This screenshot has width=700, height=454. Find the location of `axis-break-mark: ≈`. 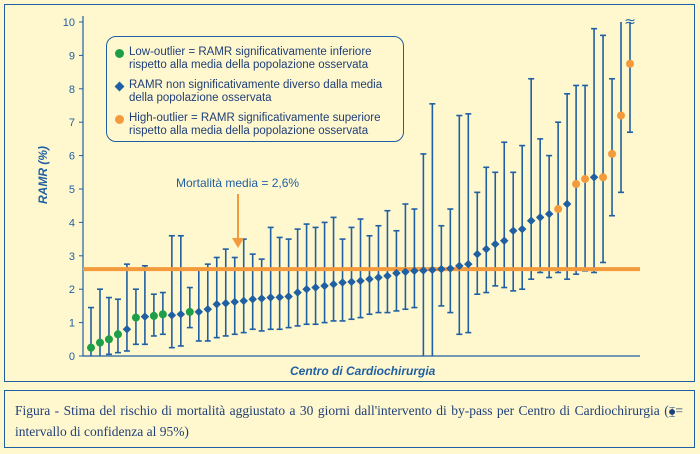

axis-break-mark: ≈ is located at coordinates (630, 22).